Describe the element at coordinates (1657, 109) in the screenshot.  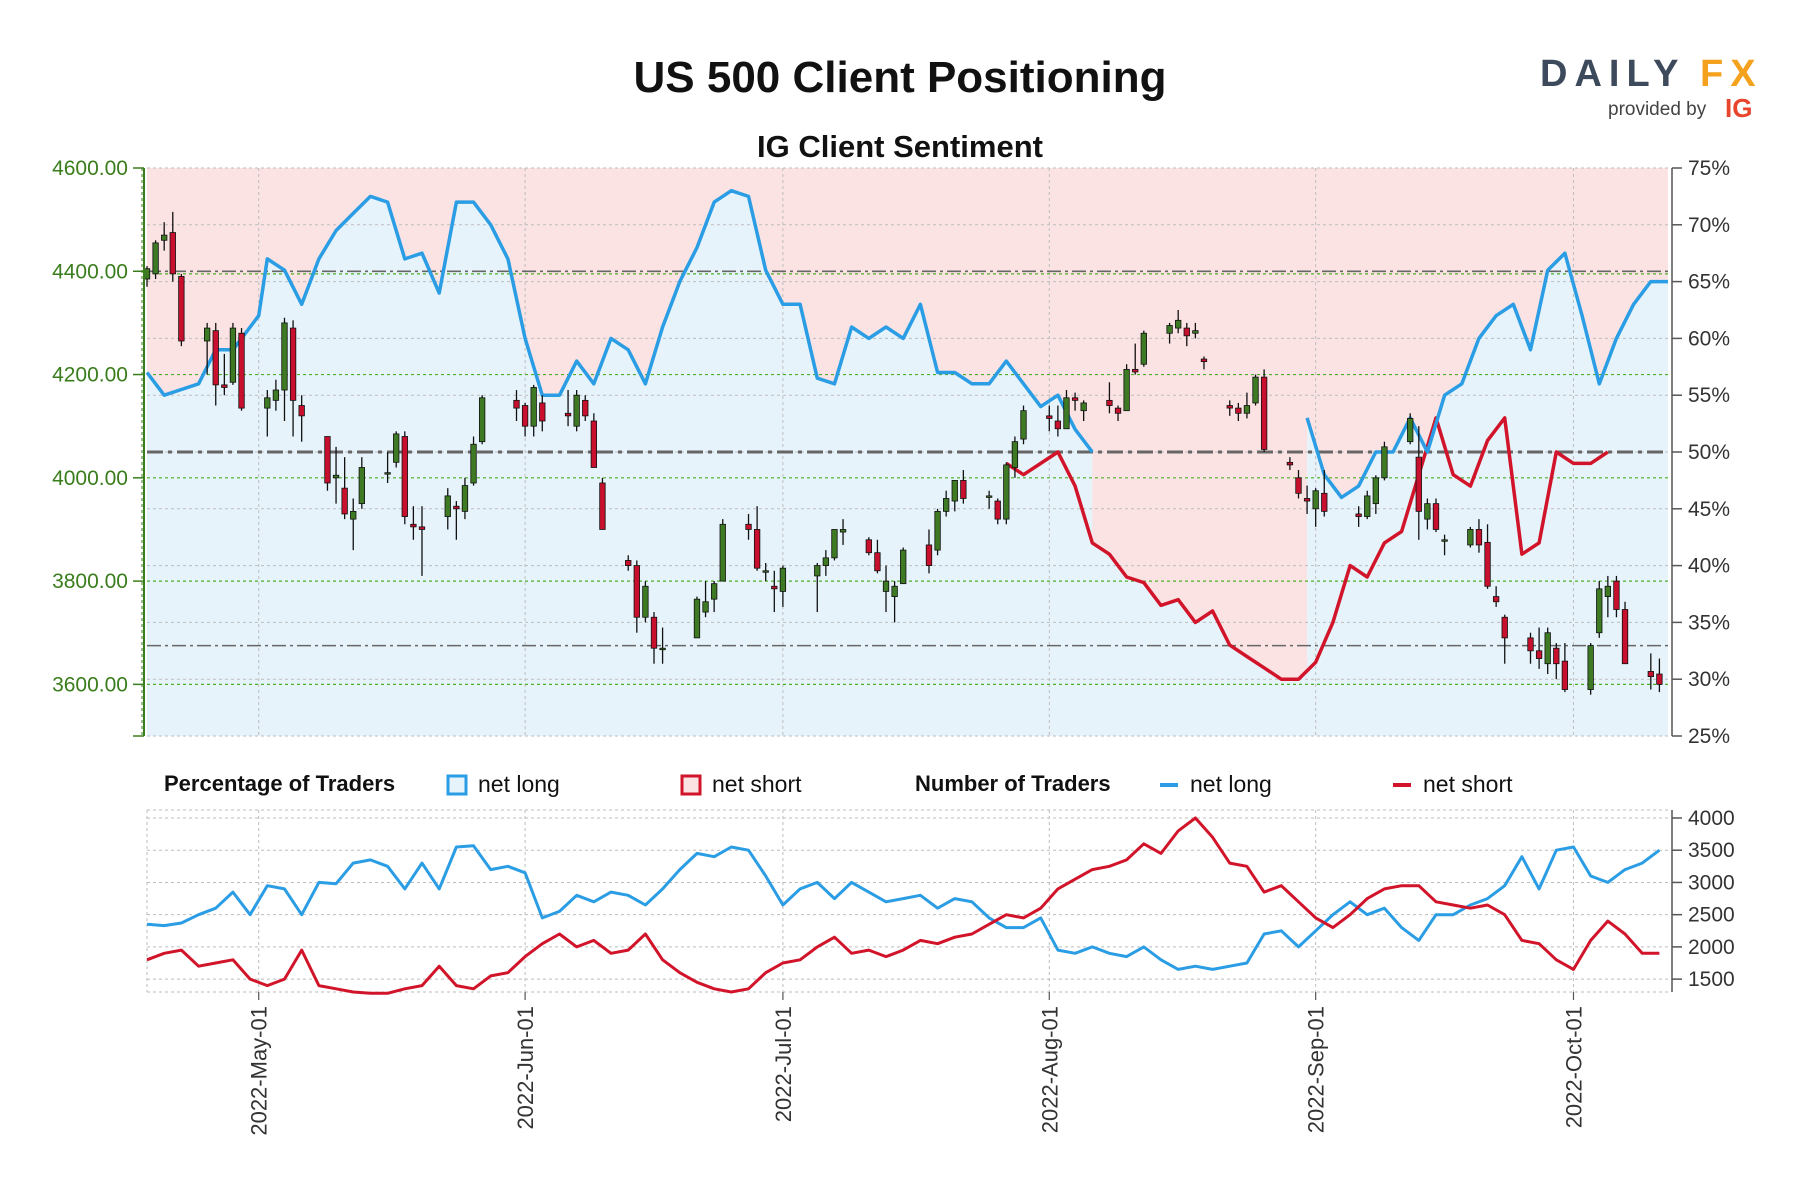
I see `logo-provided-by: provided by` at that location.